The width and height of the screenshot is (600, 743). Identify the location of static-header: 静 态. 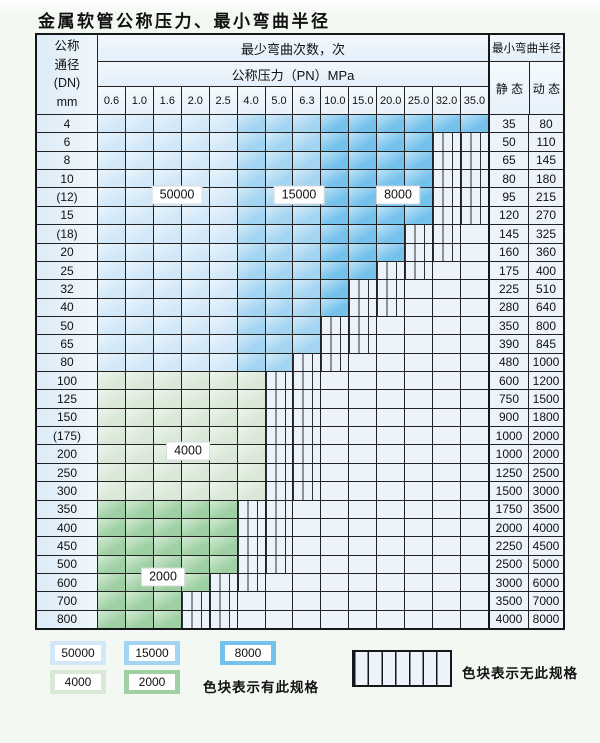
(509, 88).